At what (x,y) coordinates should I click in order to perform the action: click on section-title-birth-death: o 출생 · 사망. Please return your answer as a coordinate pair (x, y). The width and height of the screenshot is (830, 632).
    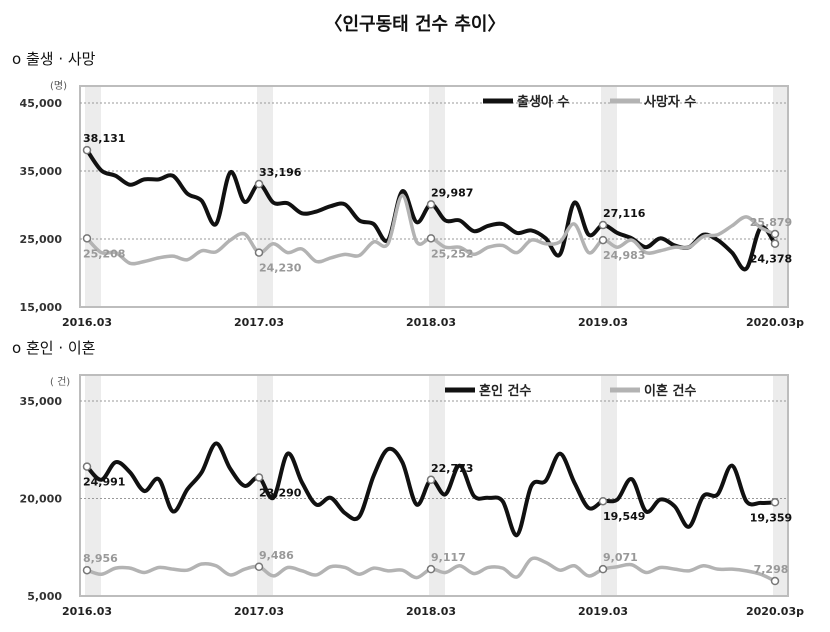
    Looking at the image, I should click on (54, 59).